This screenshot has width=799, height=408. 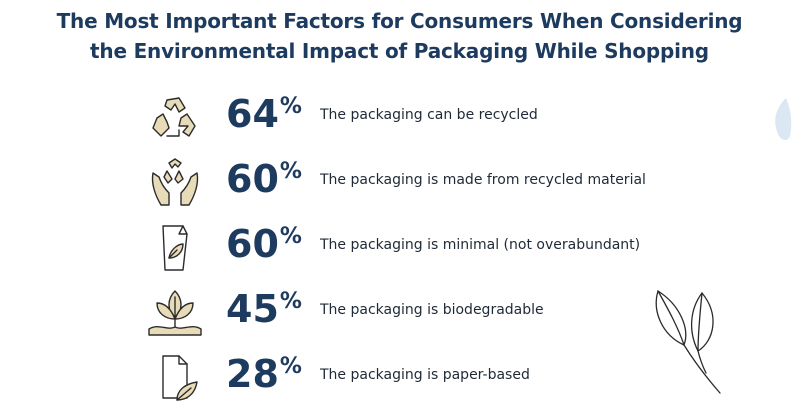 What do you see at coordinates (429, 115) in the screenshot?
I see `factor-label: The packaging can be recycled` at bounding box center [429, 115].